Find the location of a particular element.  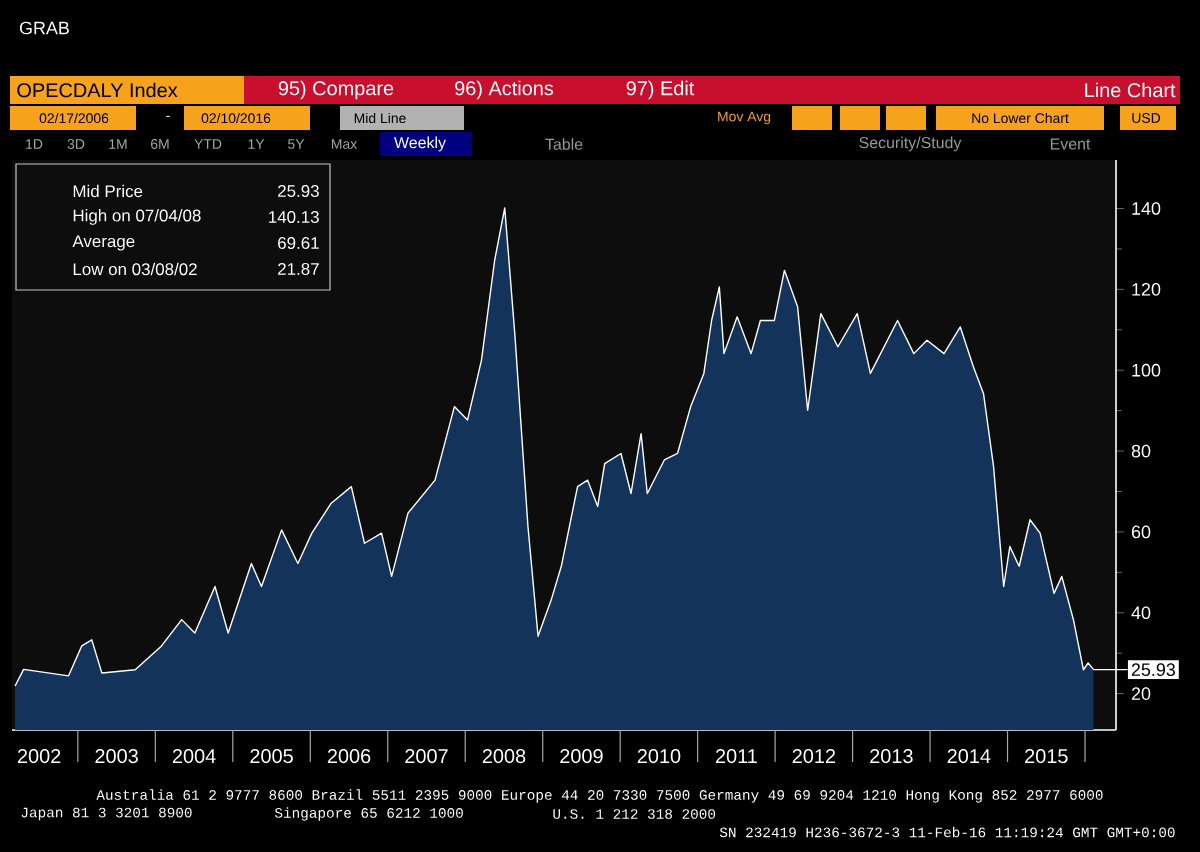

annotation: 21.87 is located at coordinates (298, 269).